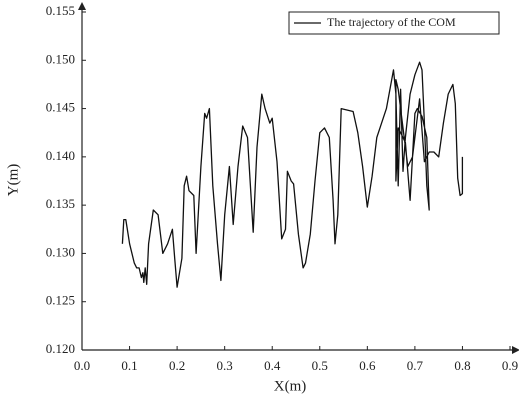 The height and width of the screenshot is (400, 519). I want to click on legend-box, so click(394, 23).